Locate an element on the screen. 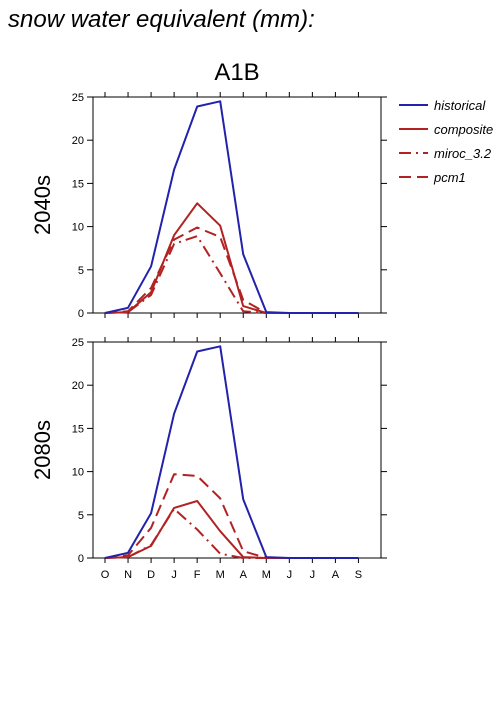 The width and height of the screenshot is (501, 709). x-tick-label: N is located at coordinates (128, 575).